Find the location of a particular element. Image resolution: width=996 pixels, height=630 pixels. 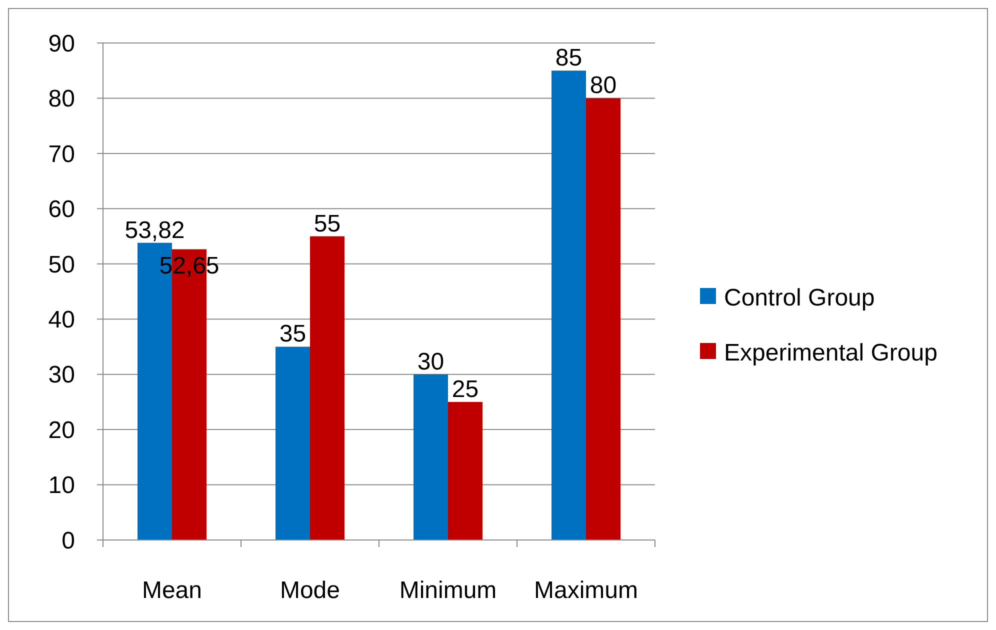

data-label: 80 is located at coordinates (603, 86).